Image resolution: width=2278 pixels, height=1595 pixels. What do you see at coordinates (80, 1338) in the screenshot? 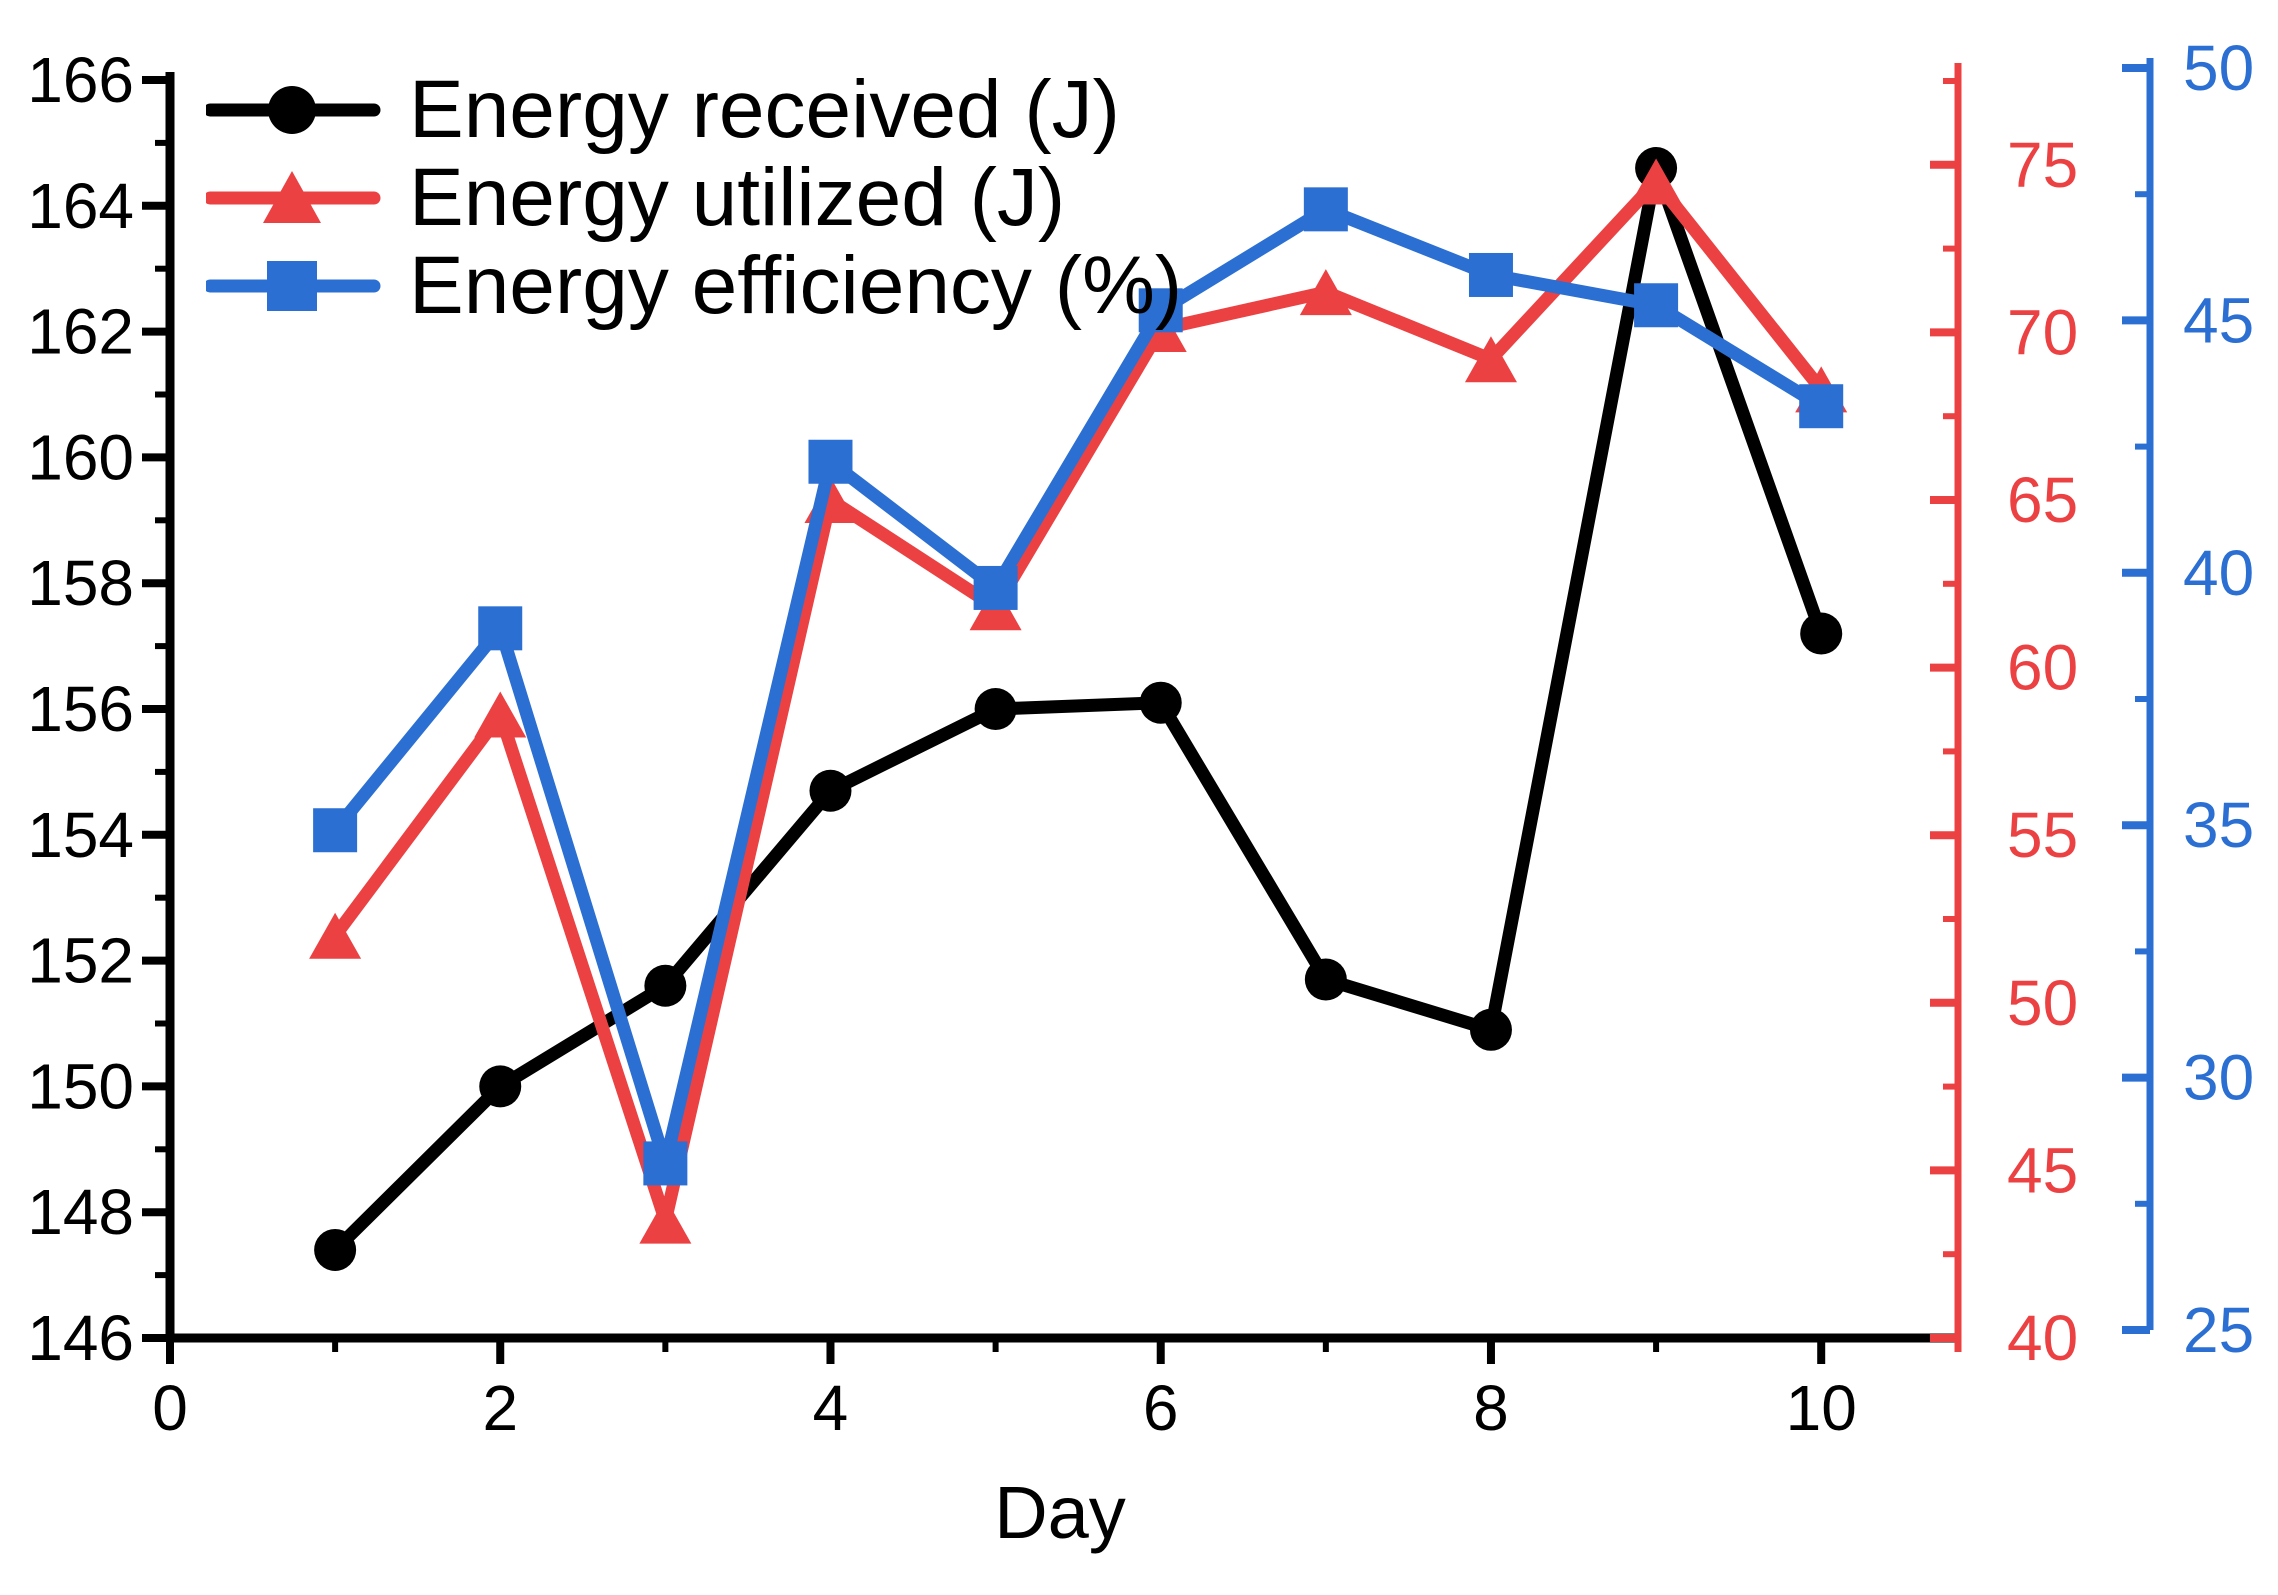
I see `y-tick-label: 146` at bounding box center [80, 1338].